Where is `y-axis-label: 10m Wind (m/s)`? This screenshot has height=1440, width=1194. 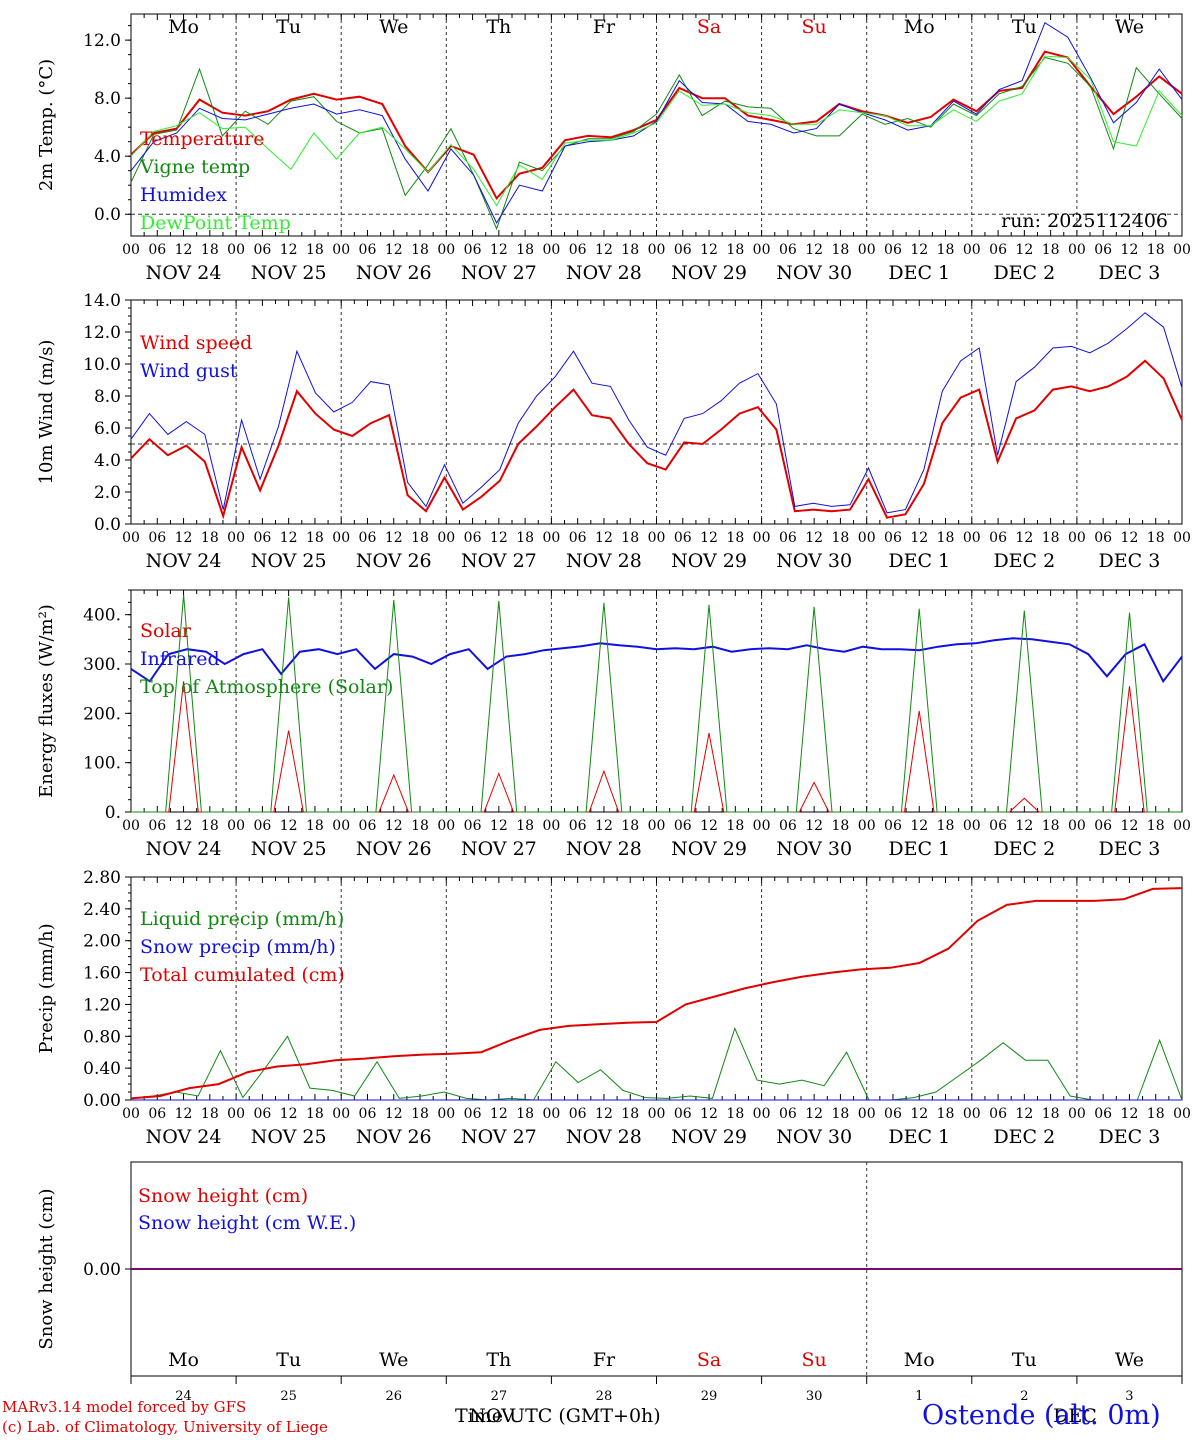 y-axis-label: 10m Wind (m/s) is located at coordinates (46, 412).